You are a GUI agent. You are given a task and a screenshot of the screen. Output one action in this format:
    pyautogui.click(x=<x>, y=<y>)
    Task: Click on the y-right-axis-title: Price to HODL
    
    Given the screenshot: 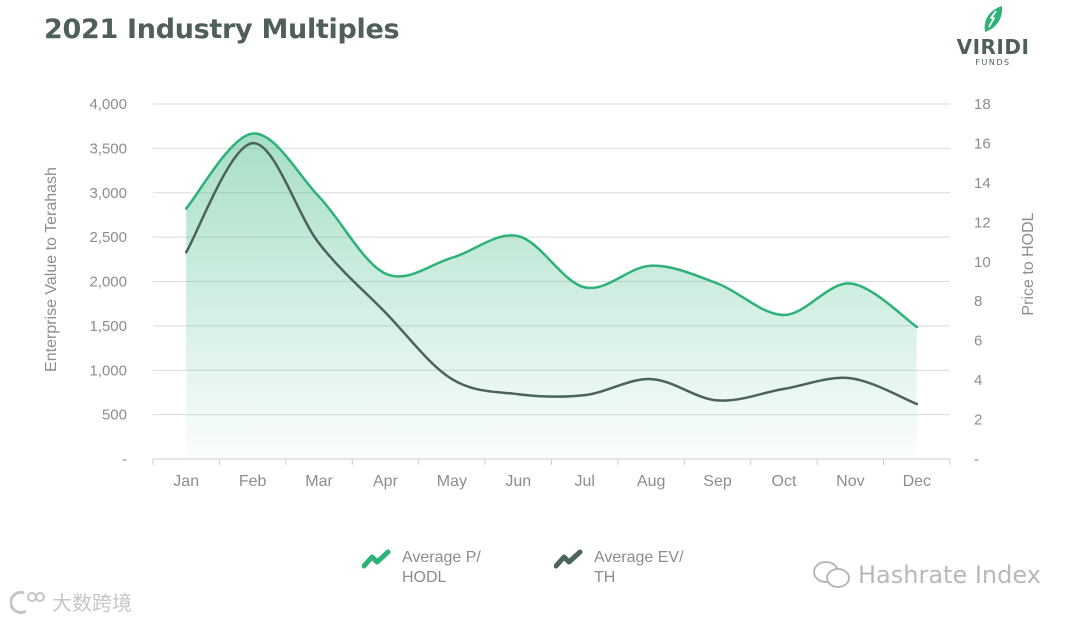 What is the action you would take?
    pyautogui.click(x=1028, y=263)
    